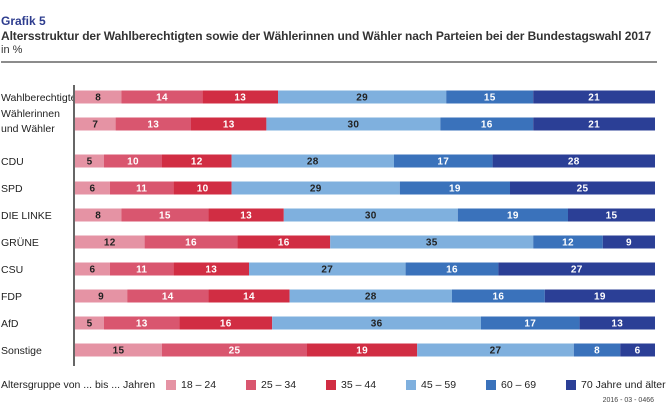  I want to click on data-label: 15, so click(165, 216).